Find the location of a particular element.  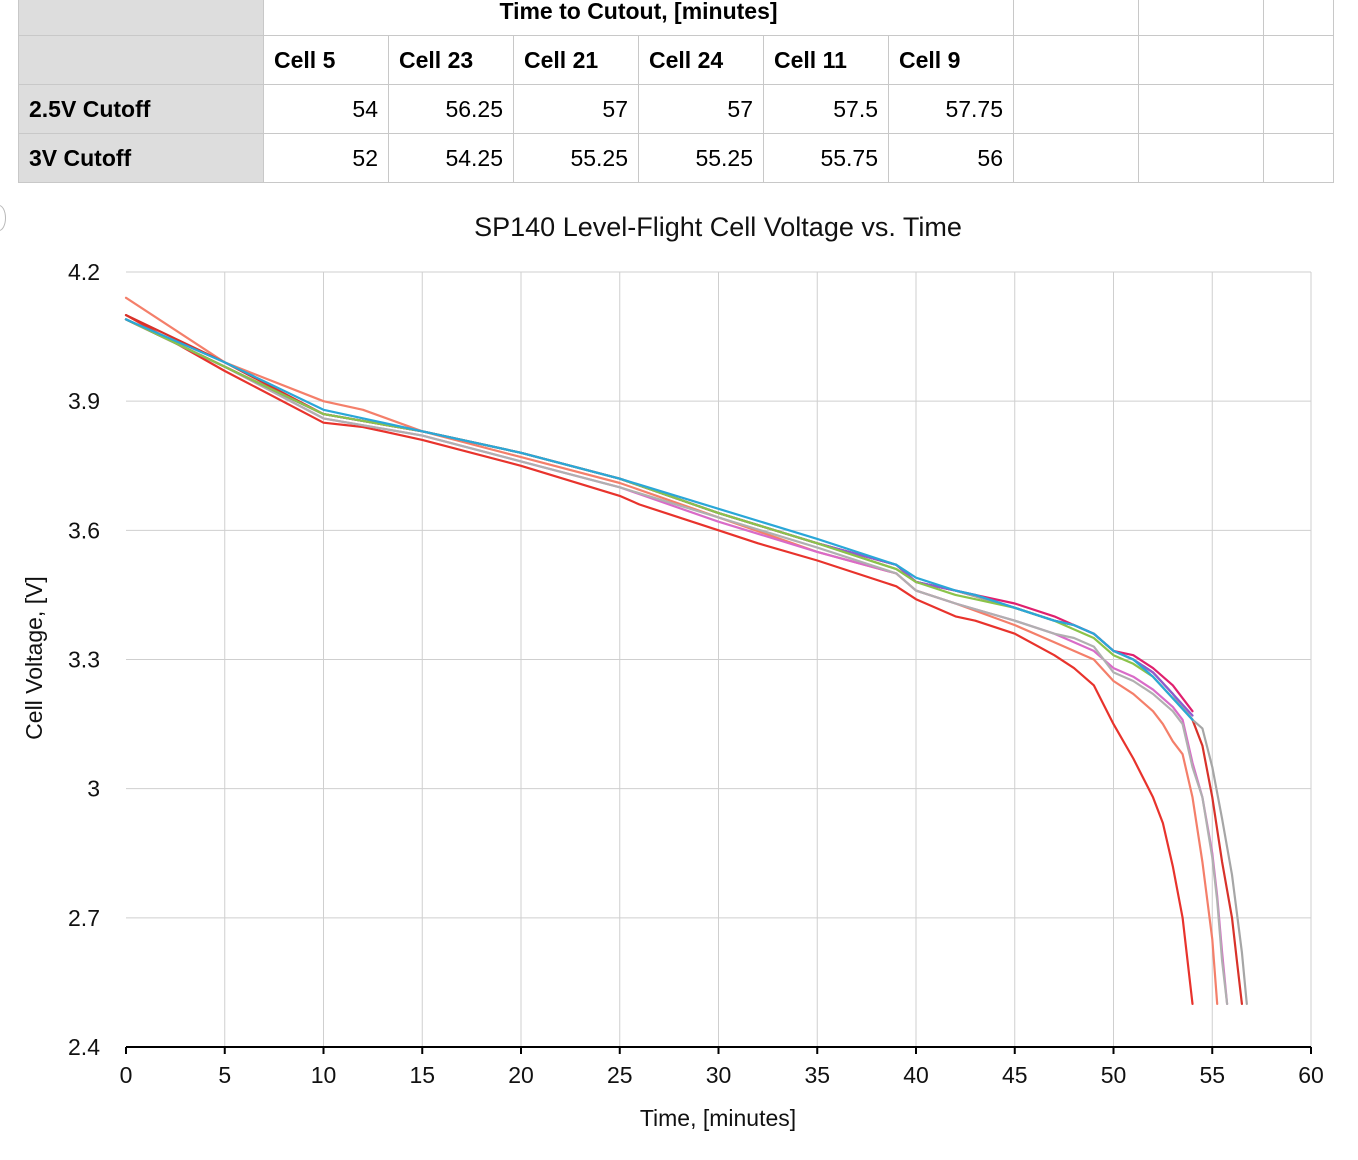

table-row: 3V Cutoff 52 54.25 55.25 55.25 55.75 56 is located at coordinates (676, 158).